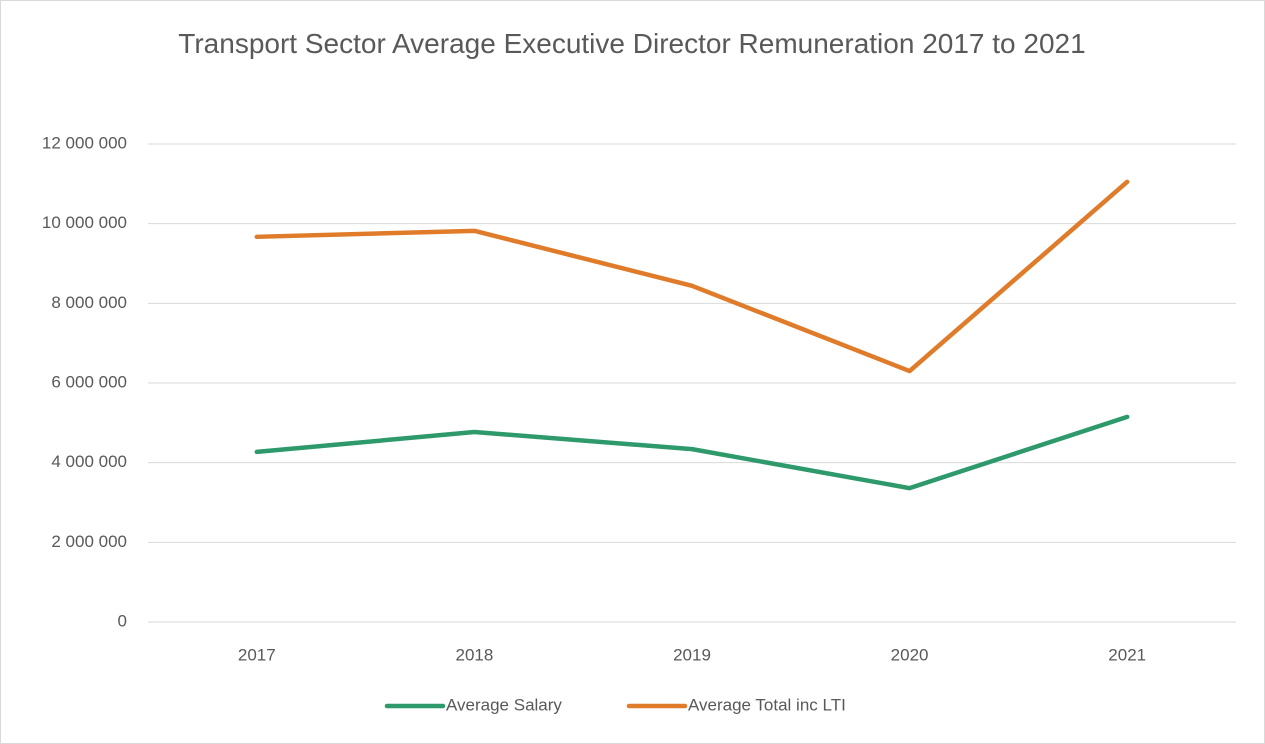 The width and height of the screenshot is (1265, 744). What do you see at coordinates (89, 541) in the screenshot?
I see `y-tick-label: 2 000 000` at bounding box center [89, 541].